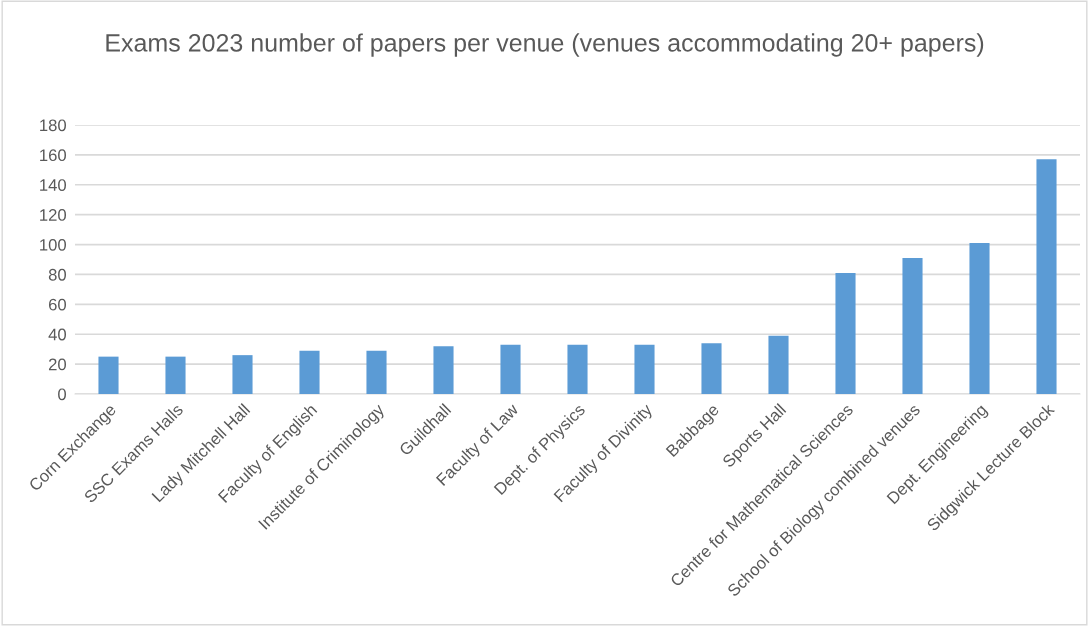 The width and height of the screenshot is (1089, 626). What do you see at coordinates (53, 125) in the screenshot?
I see `y-tick-label: 180` at bounding box center [53, 125].